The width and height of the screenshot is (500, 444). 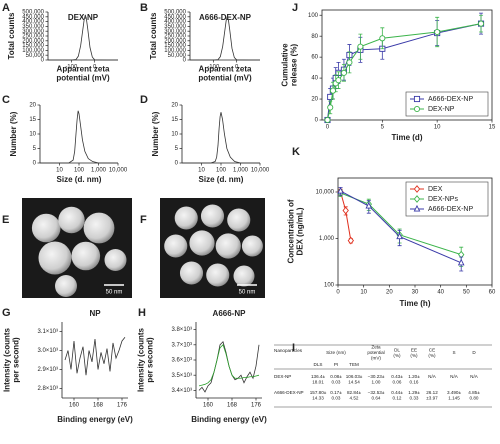 I want to click on x-tick-label: 100, so click(x=221, y=171).